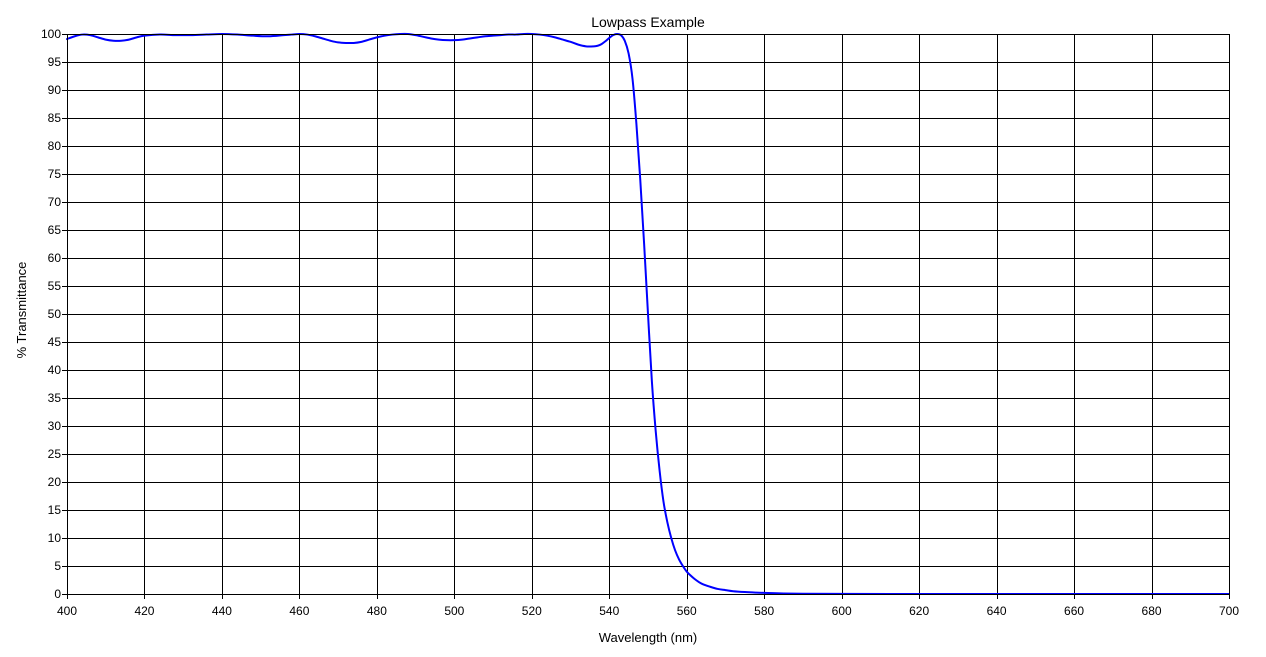 The width and height of the screenshot is (1266, 657). I want to click on y-tick-label: 70, so click(55, 202).